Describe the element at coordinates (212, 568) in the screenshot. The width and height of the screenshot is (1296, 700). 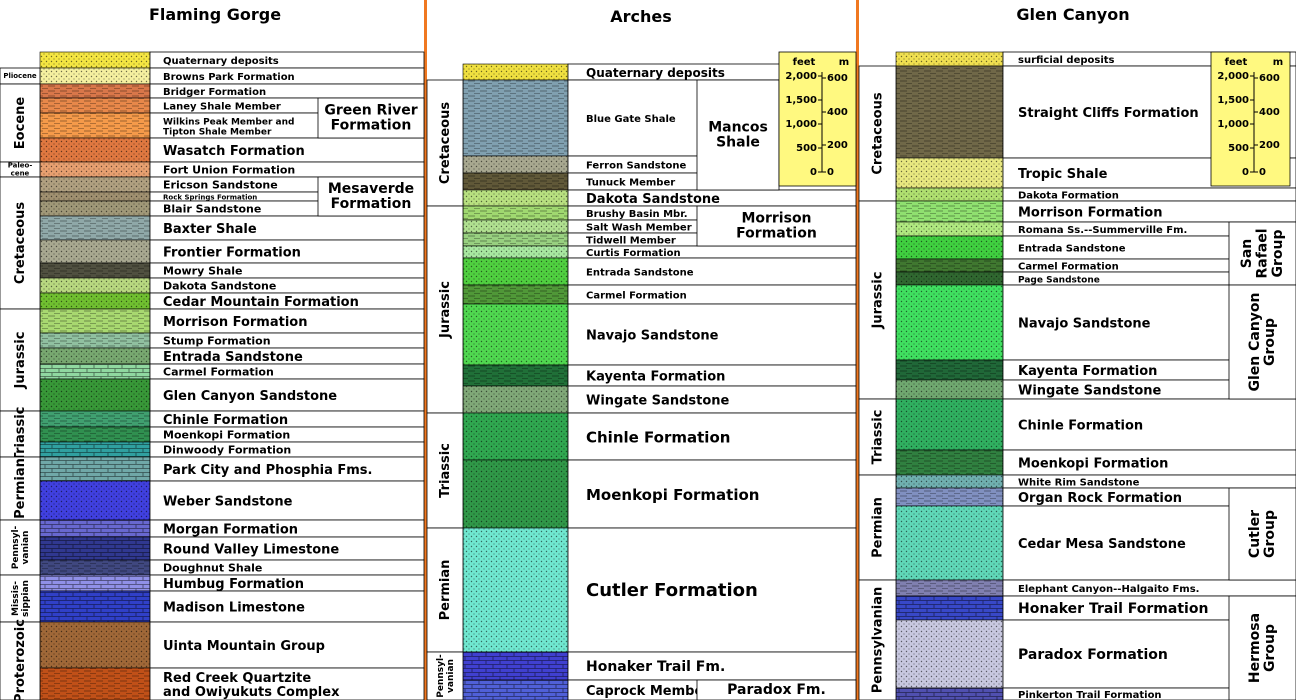
I see `unit-label: Doughnut Shale` at that location.